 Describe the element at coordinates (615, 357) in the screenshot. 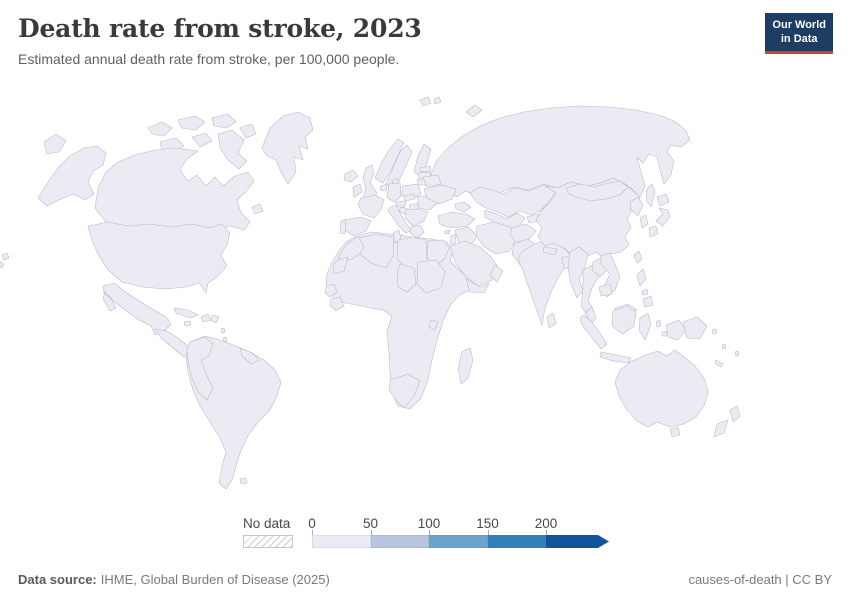

I see `country-indonesia-java` at that location.